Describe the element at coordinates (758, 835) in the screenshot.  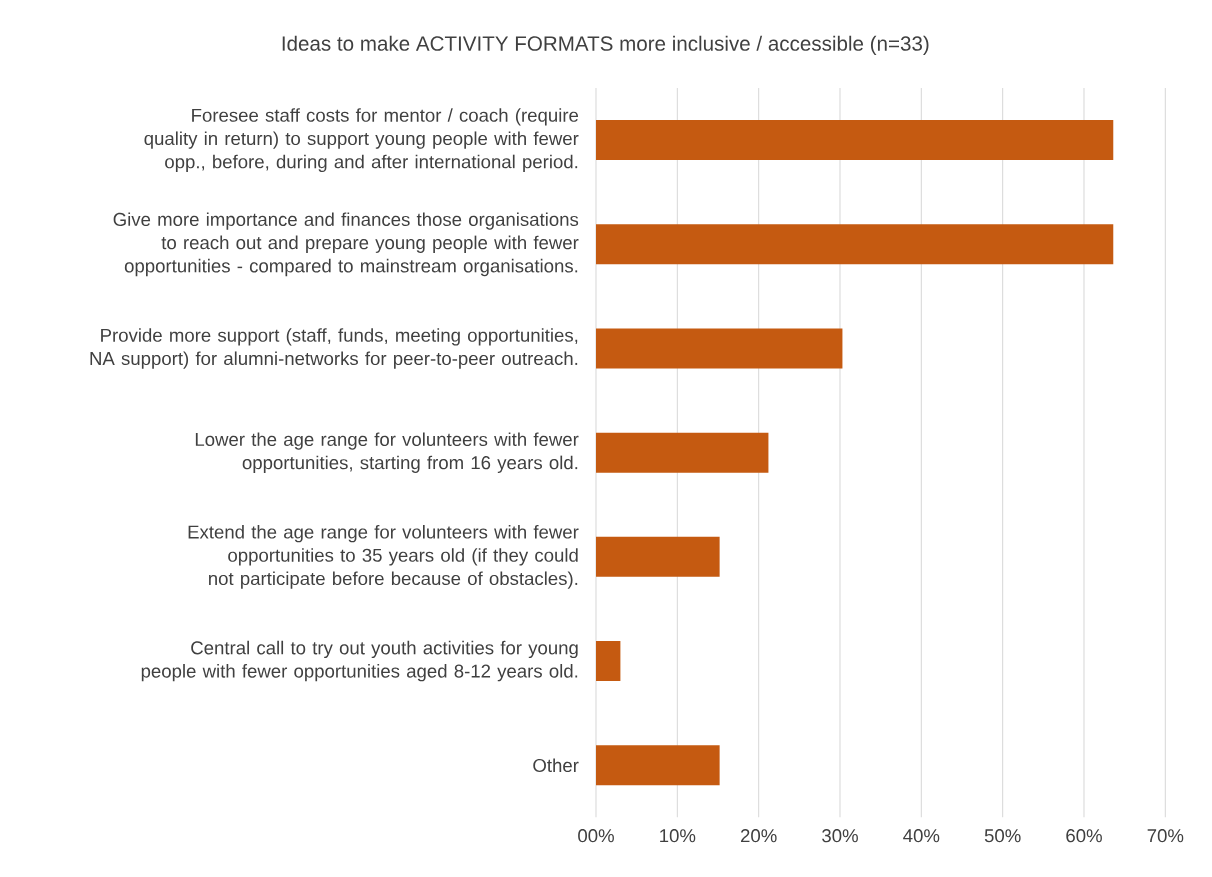
I see `x-tick-label: 20%` at that location.